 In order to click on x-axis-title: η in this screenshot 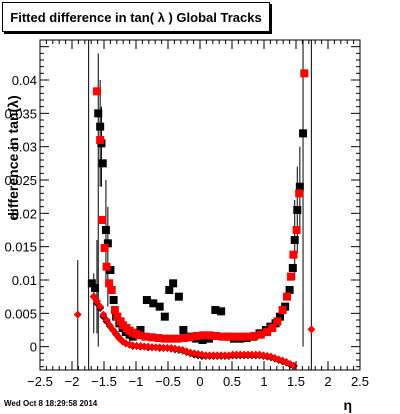, I will do `click(347, 405)`.